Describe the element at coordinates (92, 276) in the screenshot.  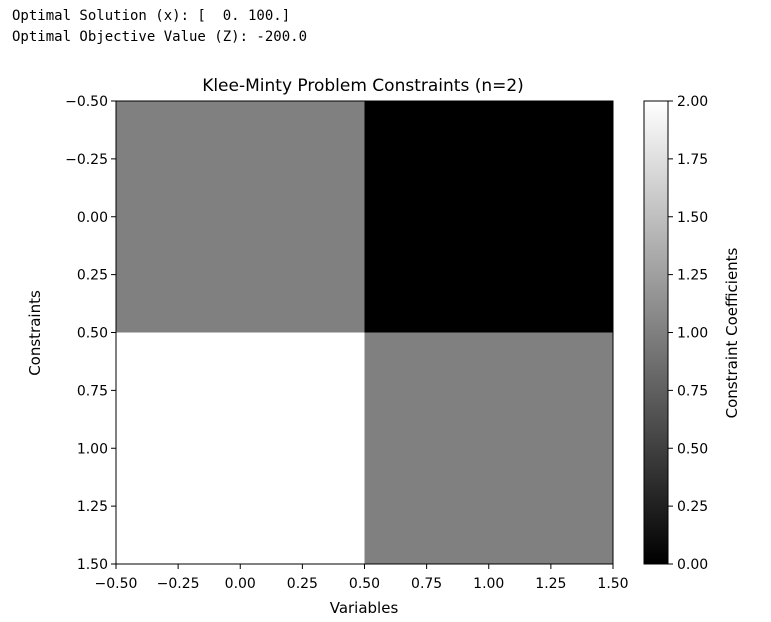
I see `y-tick-label: 0.25` at that location.